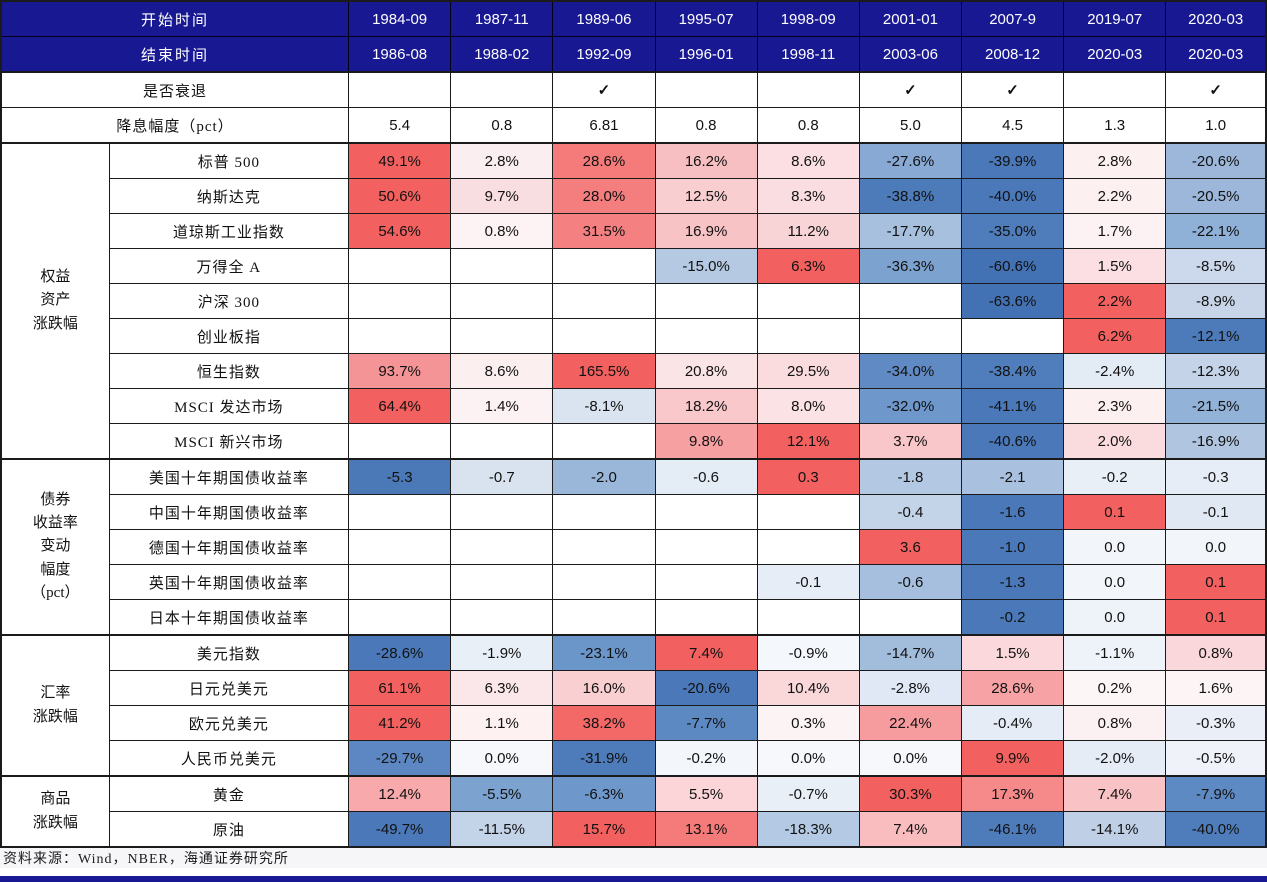  Describe the element at coordinates (1115, 266) in the screenshot. I see `value-cell: 1.5%` at that location.